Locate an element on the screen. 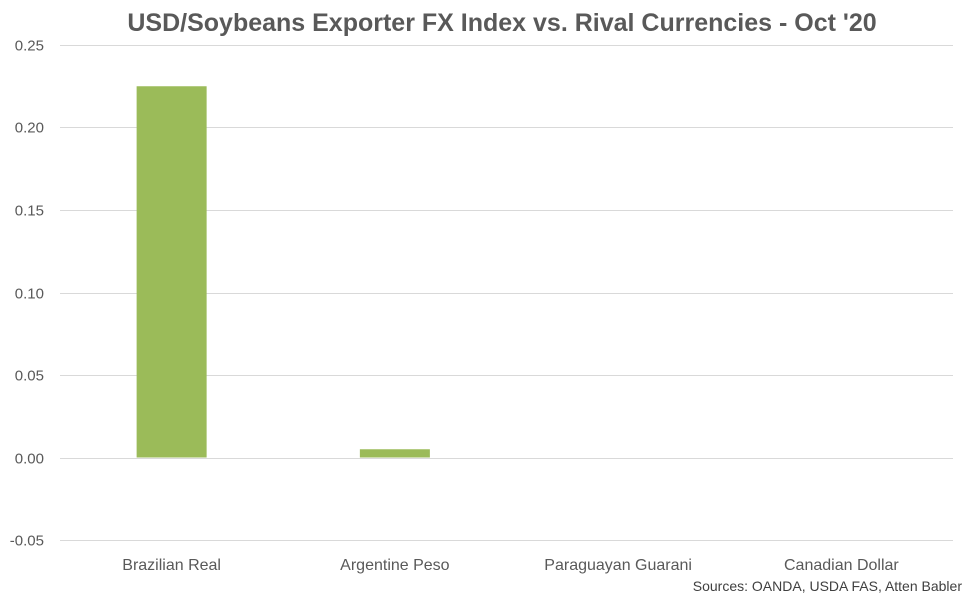 The width and height of the screenshot is (975, 606). y-tick-label: 0.00 is located at coordinates (29, 459).